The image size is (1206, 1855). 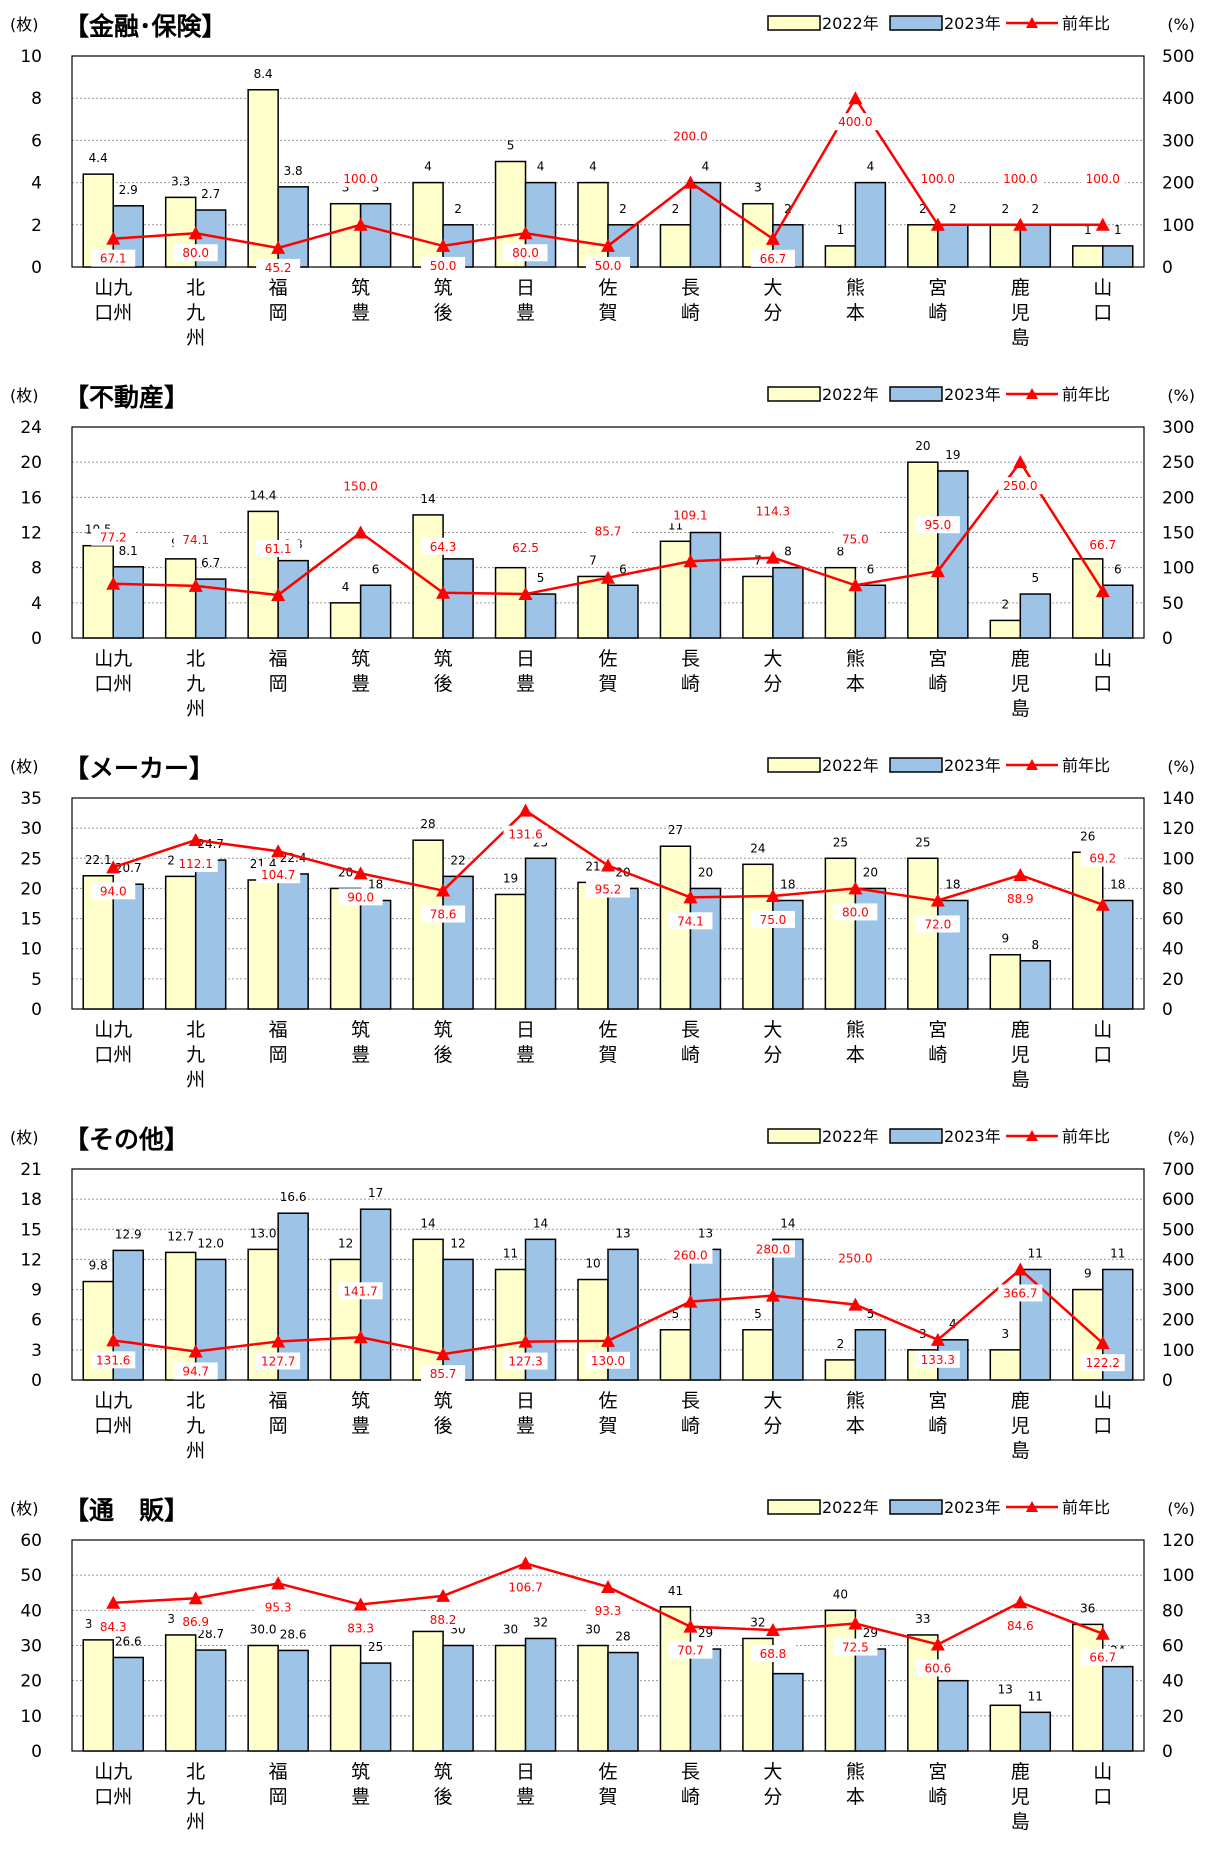 I want to click on bar-2022-label: 9, so click(x=1088, y=1274).